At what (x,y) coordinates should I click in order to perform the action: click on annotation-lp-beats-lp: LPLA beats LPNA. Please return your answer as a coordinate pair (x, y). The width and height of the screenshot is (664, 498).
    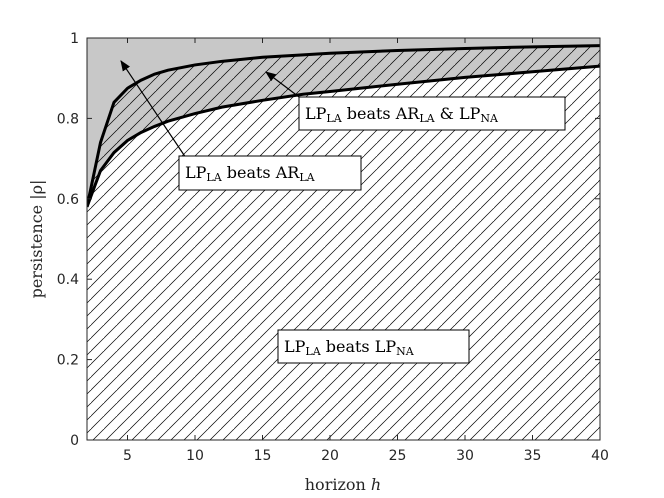
    Looking at the image, I should click on (373, 346).